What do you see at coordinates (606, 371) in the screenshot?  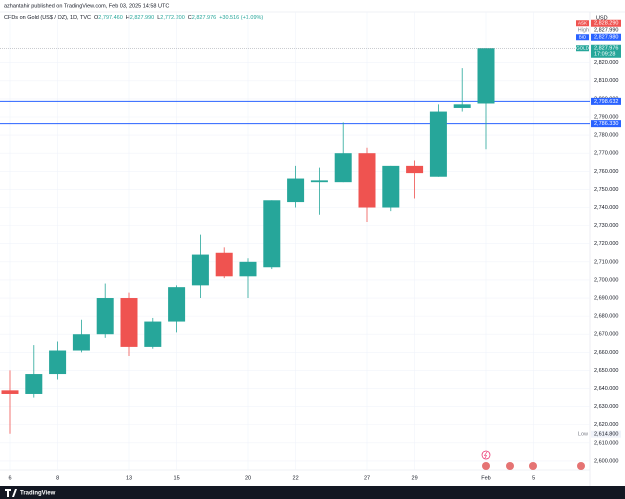 I see `y-tick-label: 2,650.000` at bounding box center [606, 371].